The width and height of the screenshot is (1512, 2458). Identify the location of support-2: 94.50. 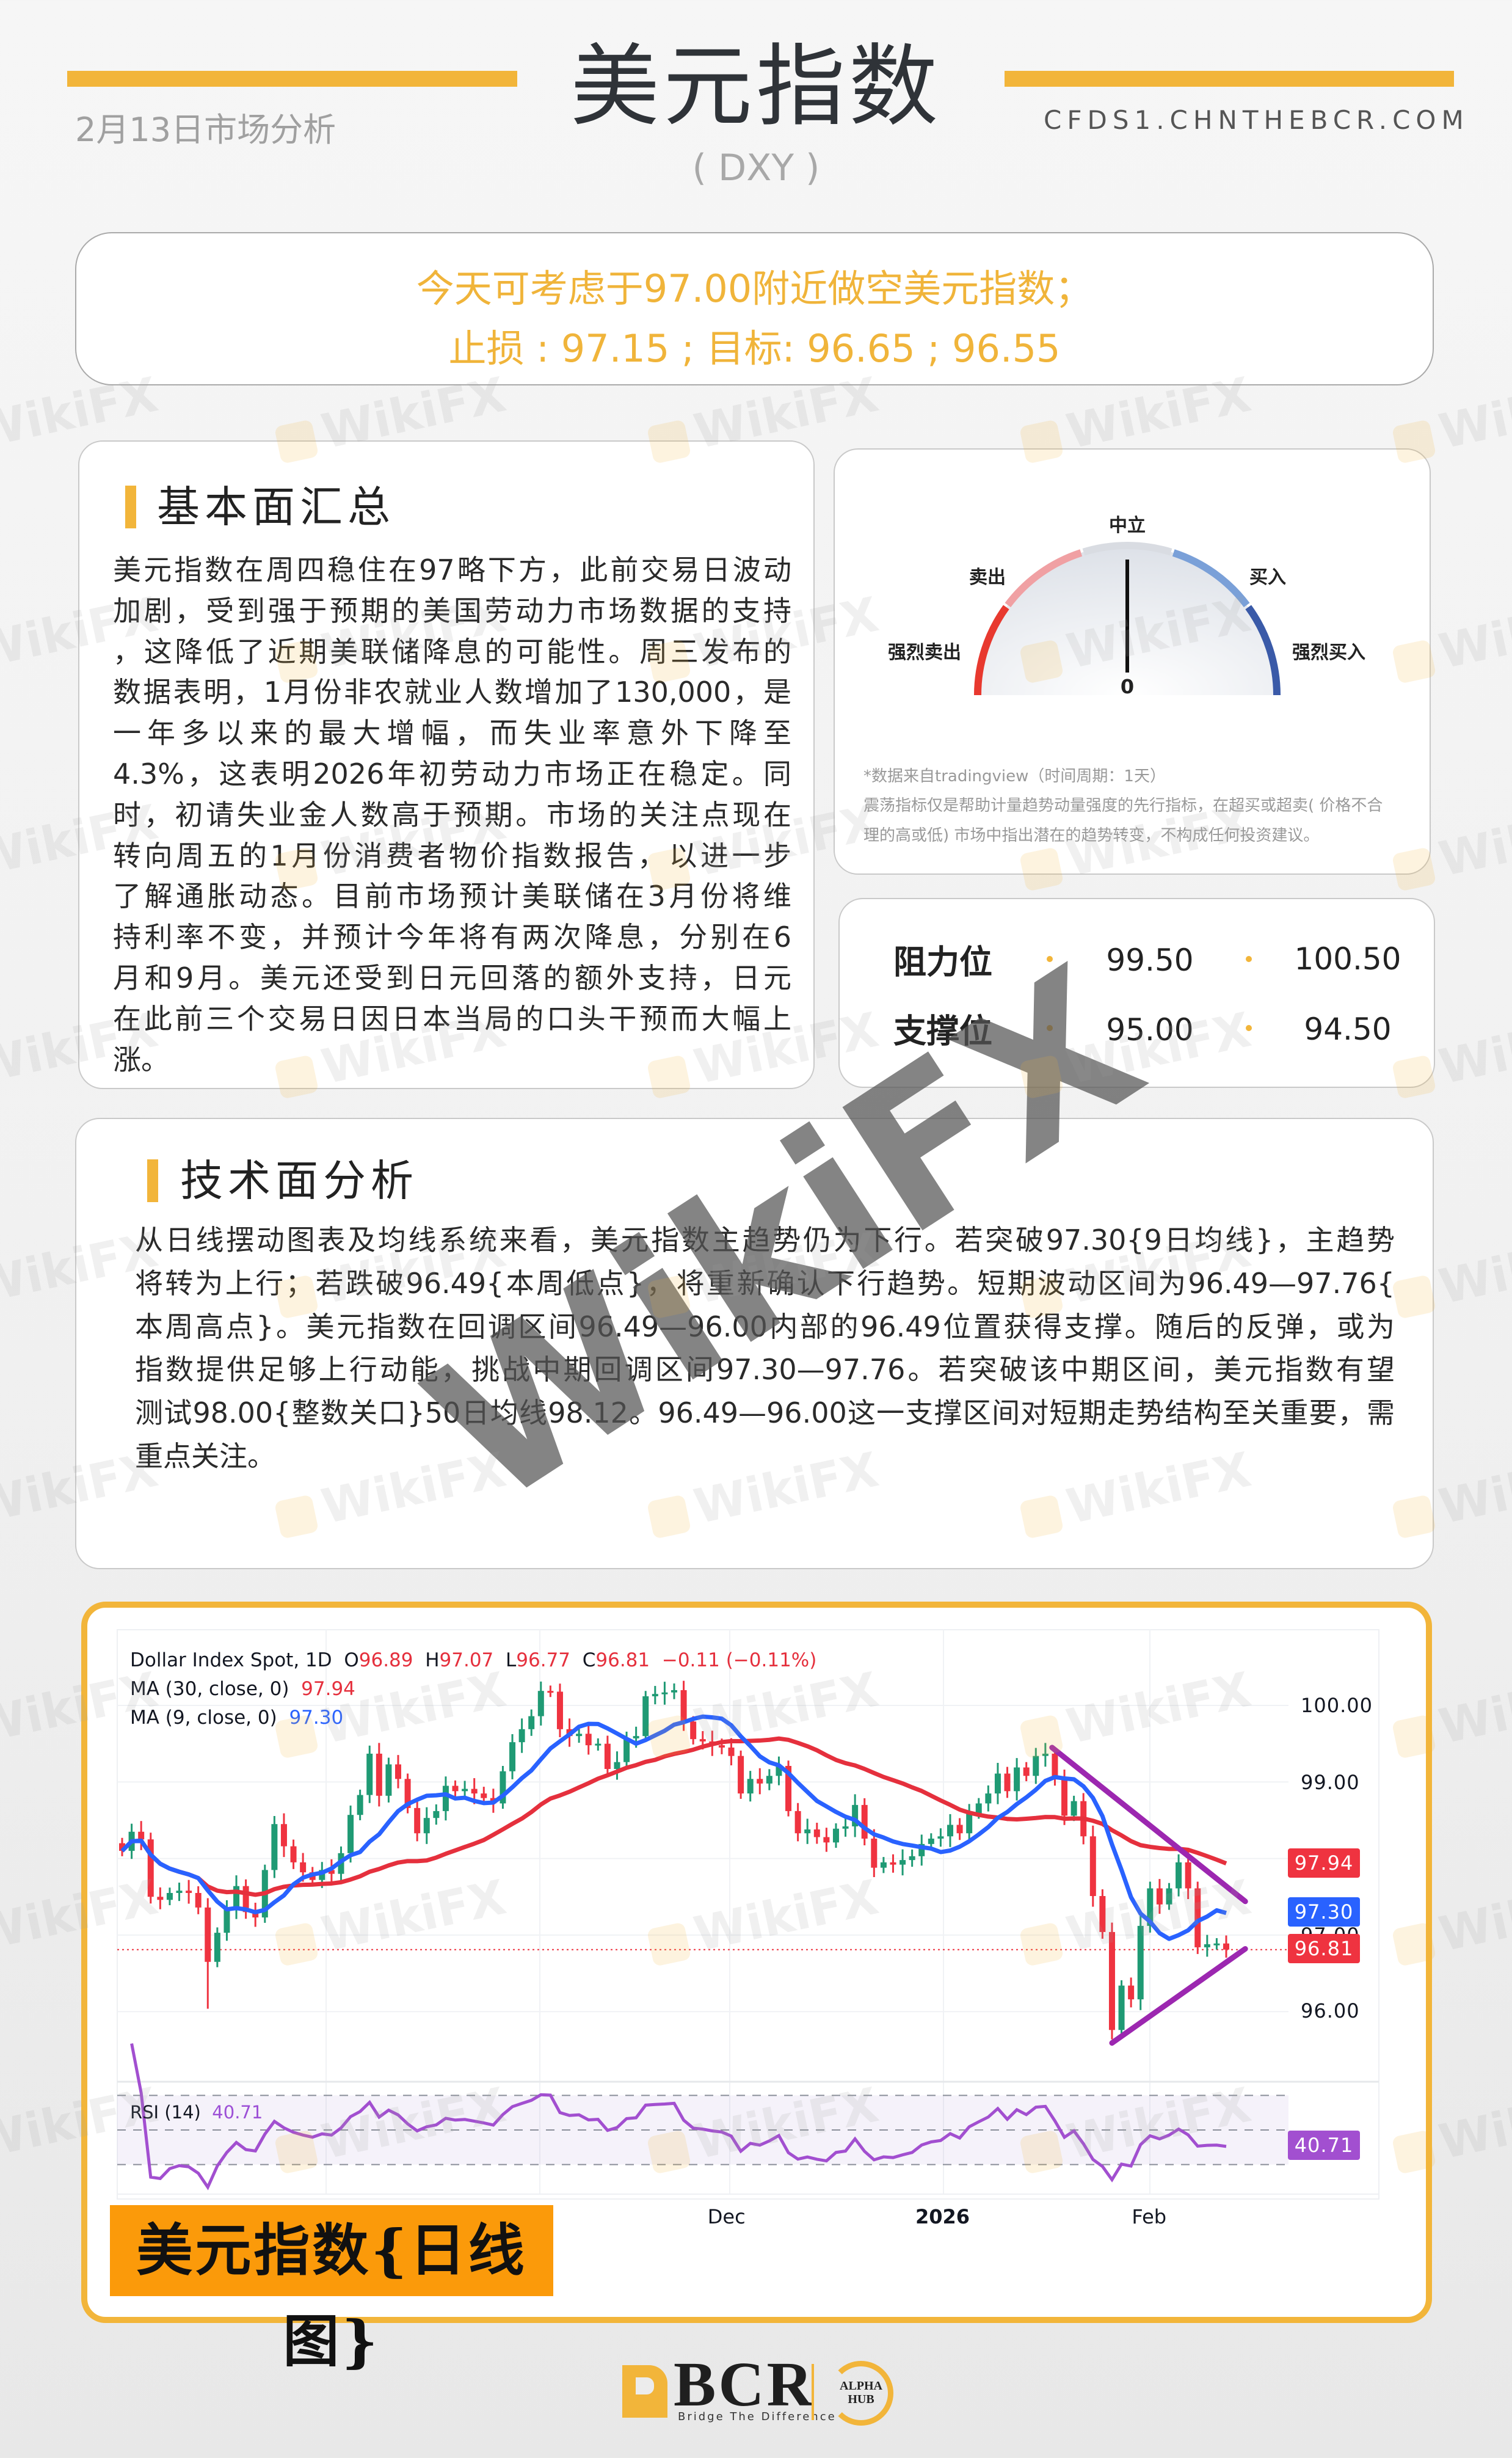
(1348, 1029).